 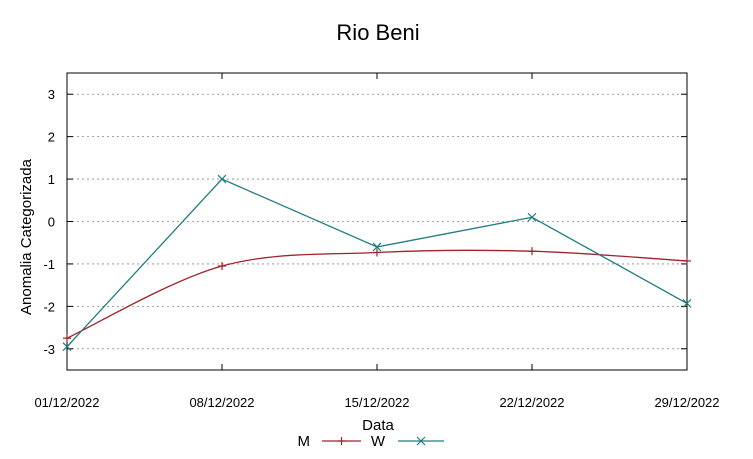 I want to click on x-tick-label: 01/12/2022, so click(x=66, y=402).